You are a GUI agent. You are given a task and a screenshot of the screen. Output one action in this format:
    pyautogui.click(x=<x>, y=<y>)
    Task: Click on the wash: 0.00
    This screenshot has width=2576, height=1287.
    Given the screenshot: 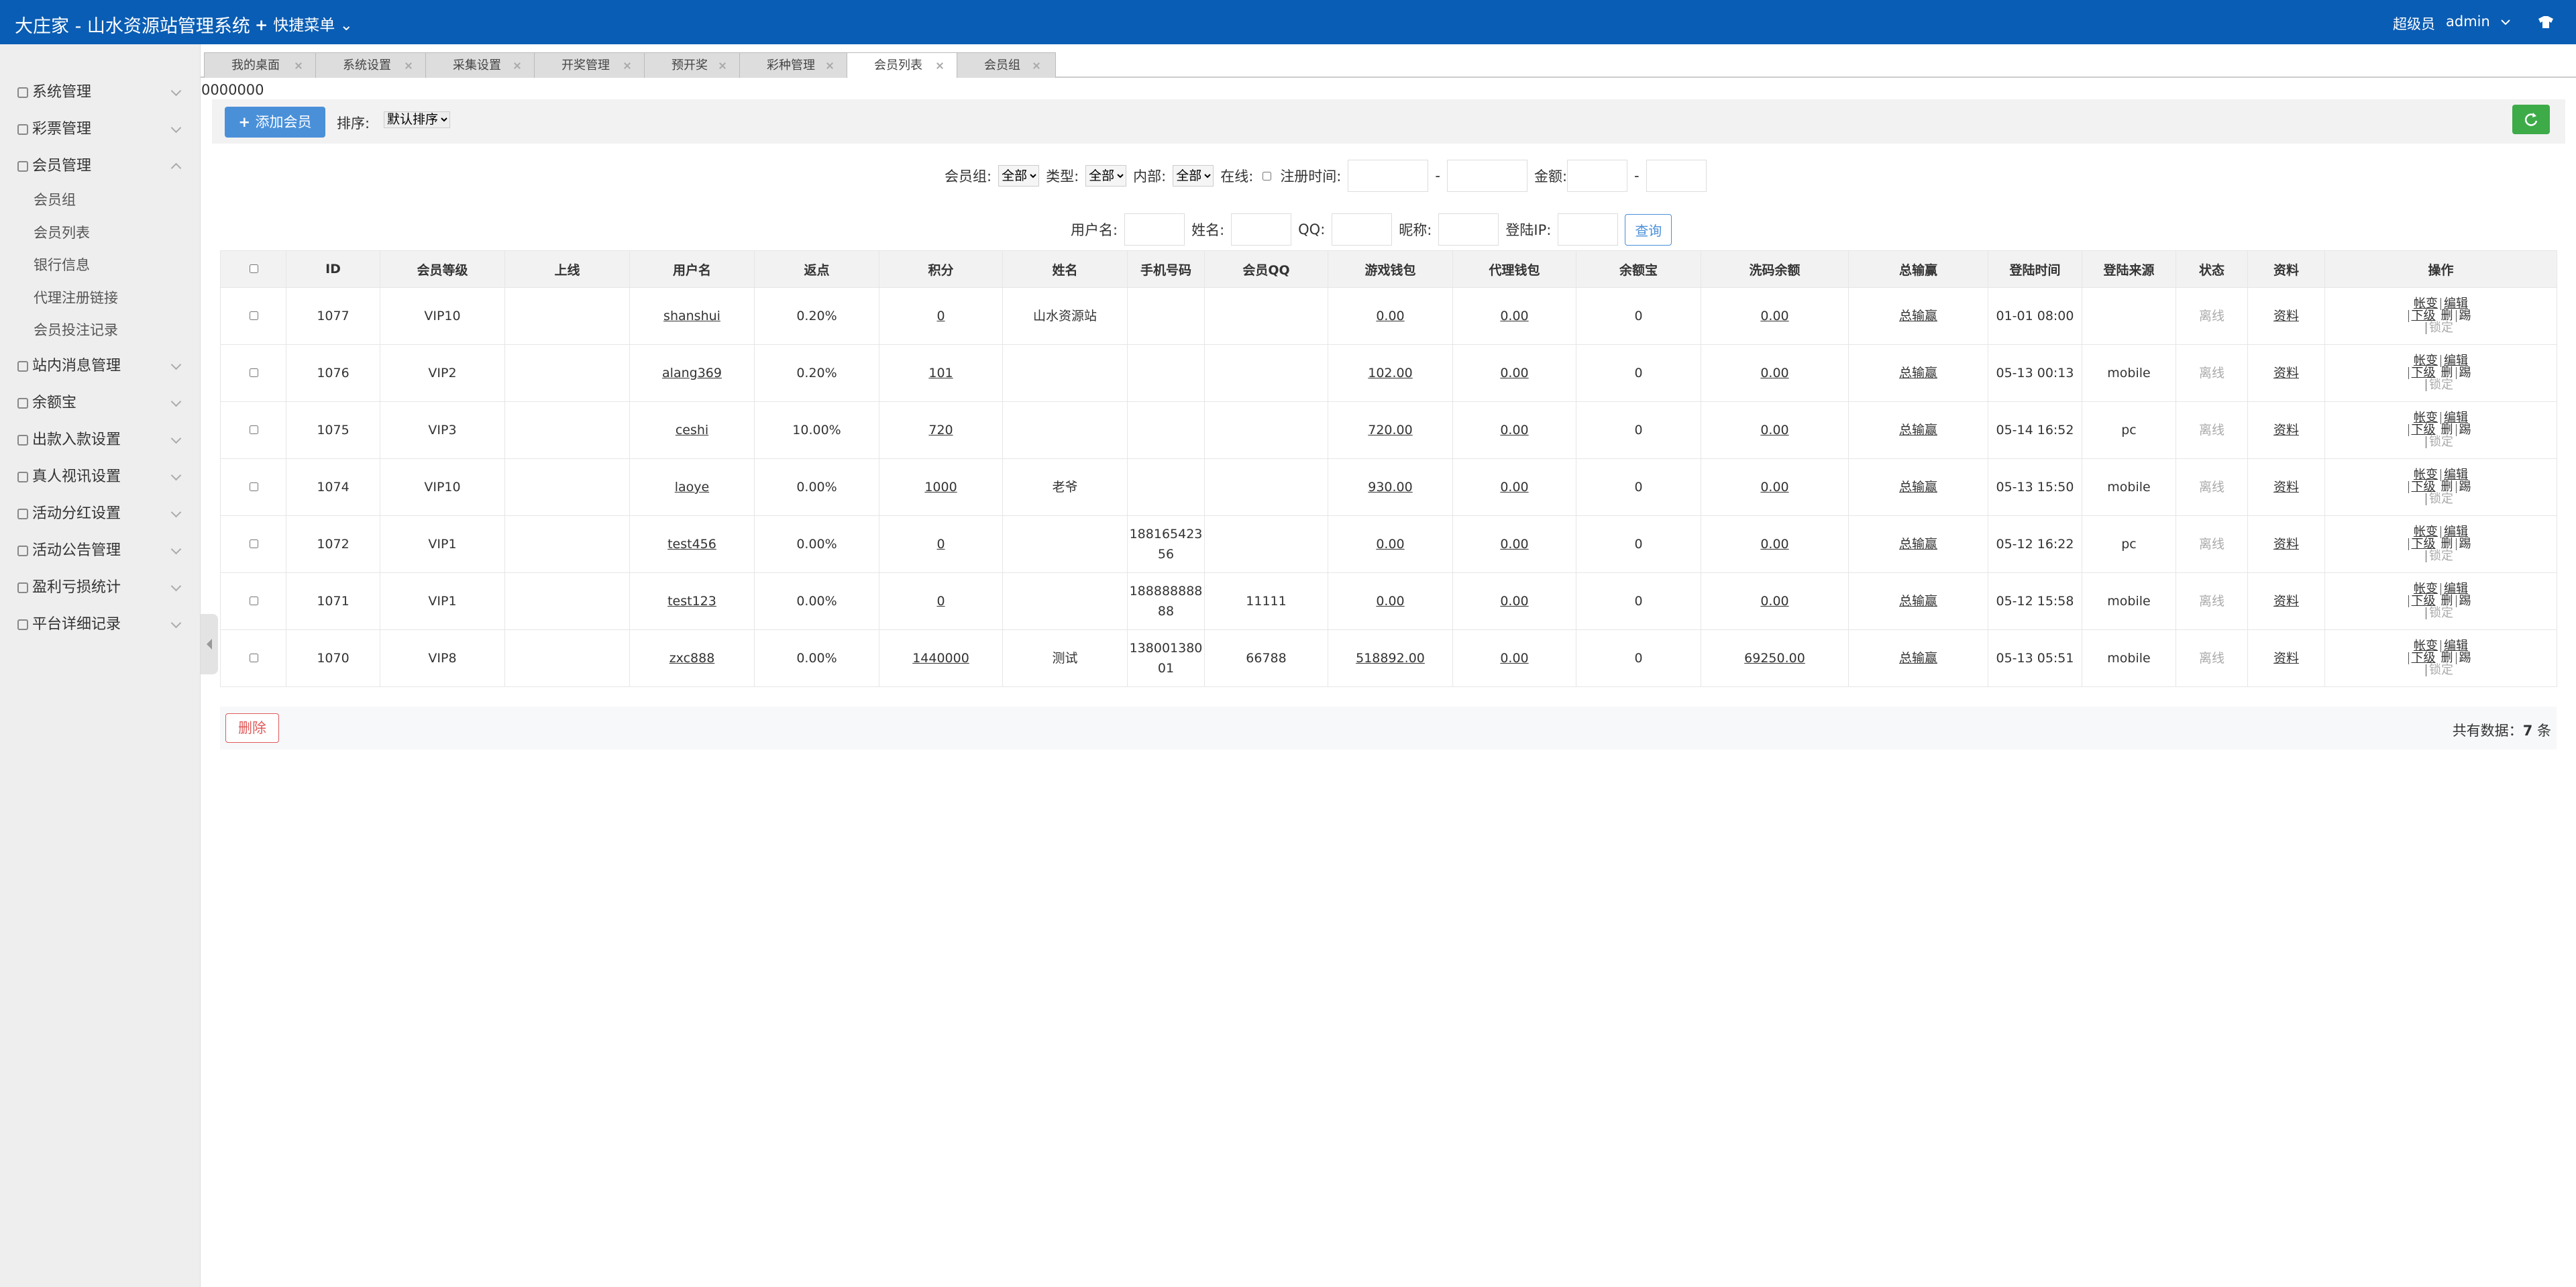 What is the action you would take?
    pyautogui.click(x=1774, y=316)
    